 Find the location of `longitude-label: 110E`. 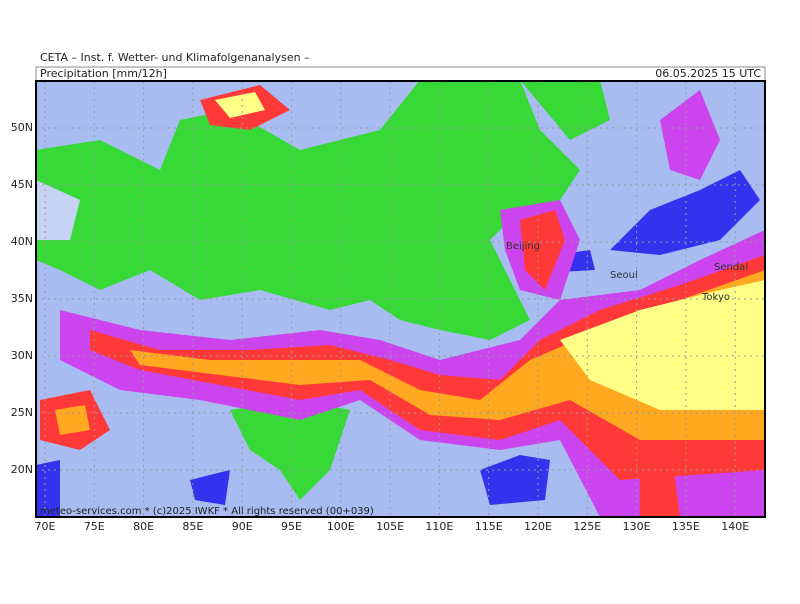

longitude-label: 110E is located at coordinates (439, 526).